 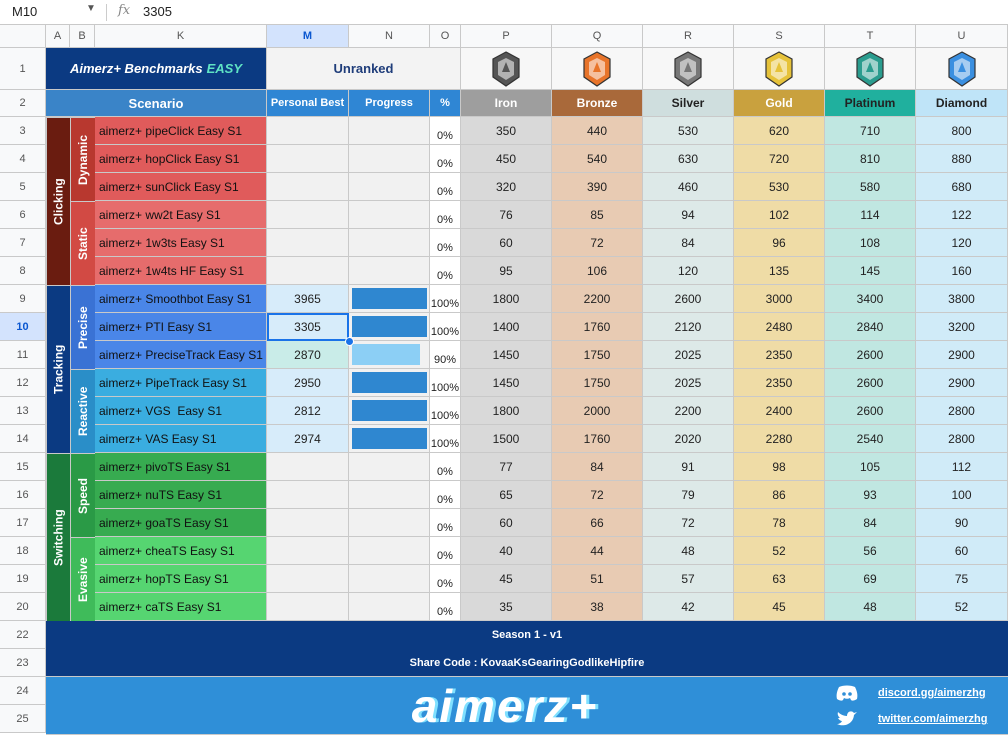 What do you see at coordinates (933, 719) in the screenshot?
I see `social-link: twitter.com/aimerzhg` at bounding box center [933, 719].